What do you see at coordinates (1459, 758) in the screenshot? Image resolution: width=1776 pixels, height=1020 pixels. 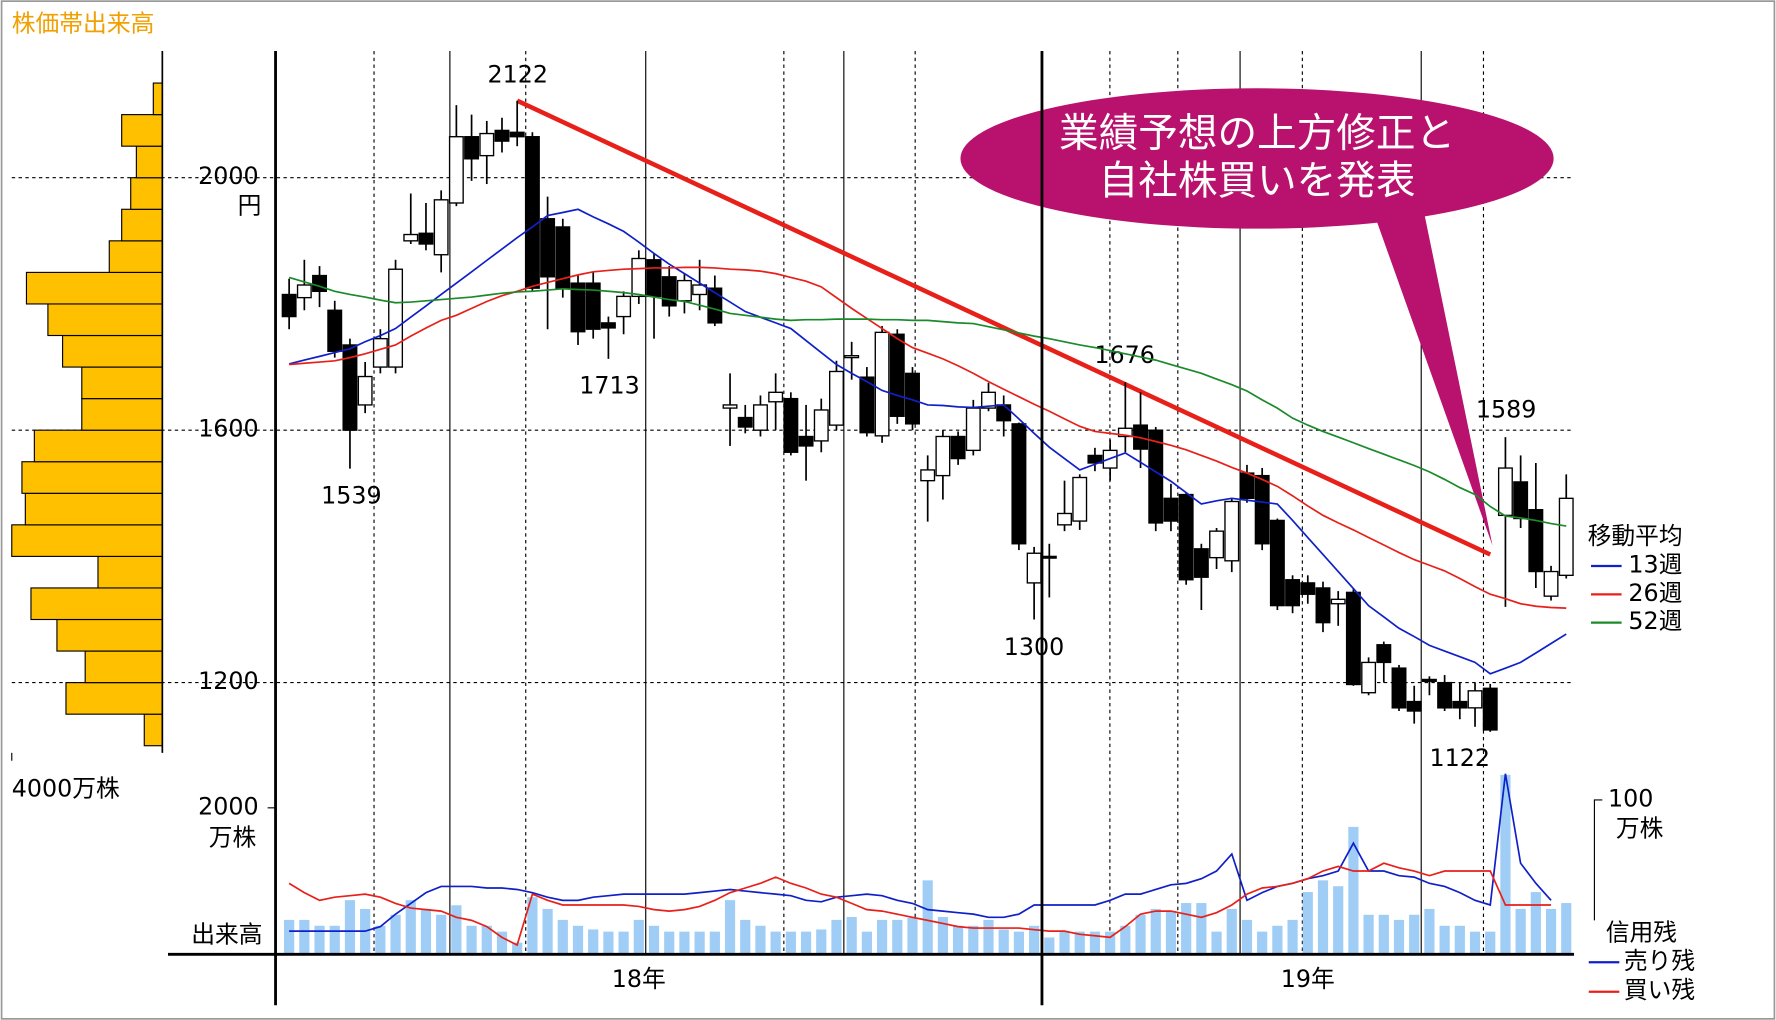 I see `price-label: 1122` at bounding box center [1459, 758].